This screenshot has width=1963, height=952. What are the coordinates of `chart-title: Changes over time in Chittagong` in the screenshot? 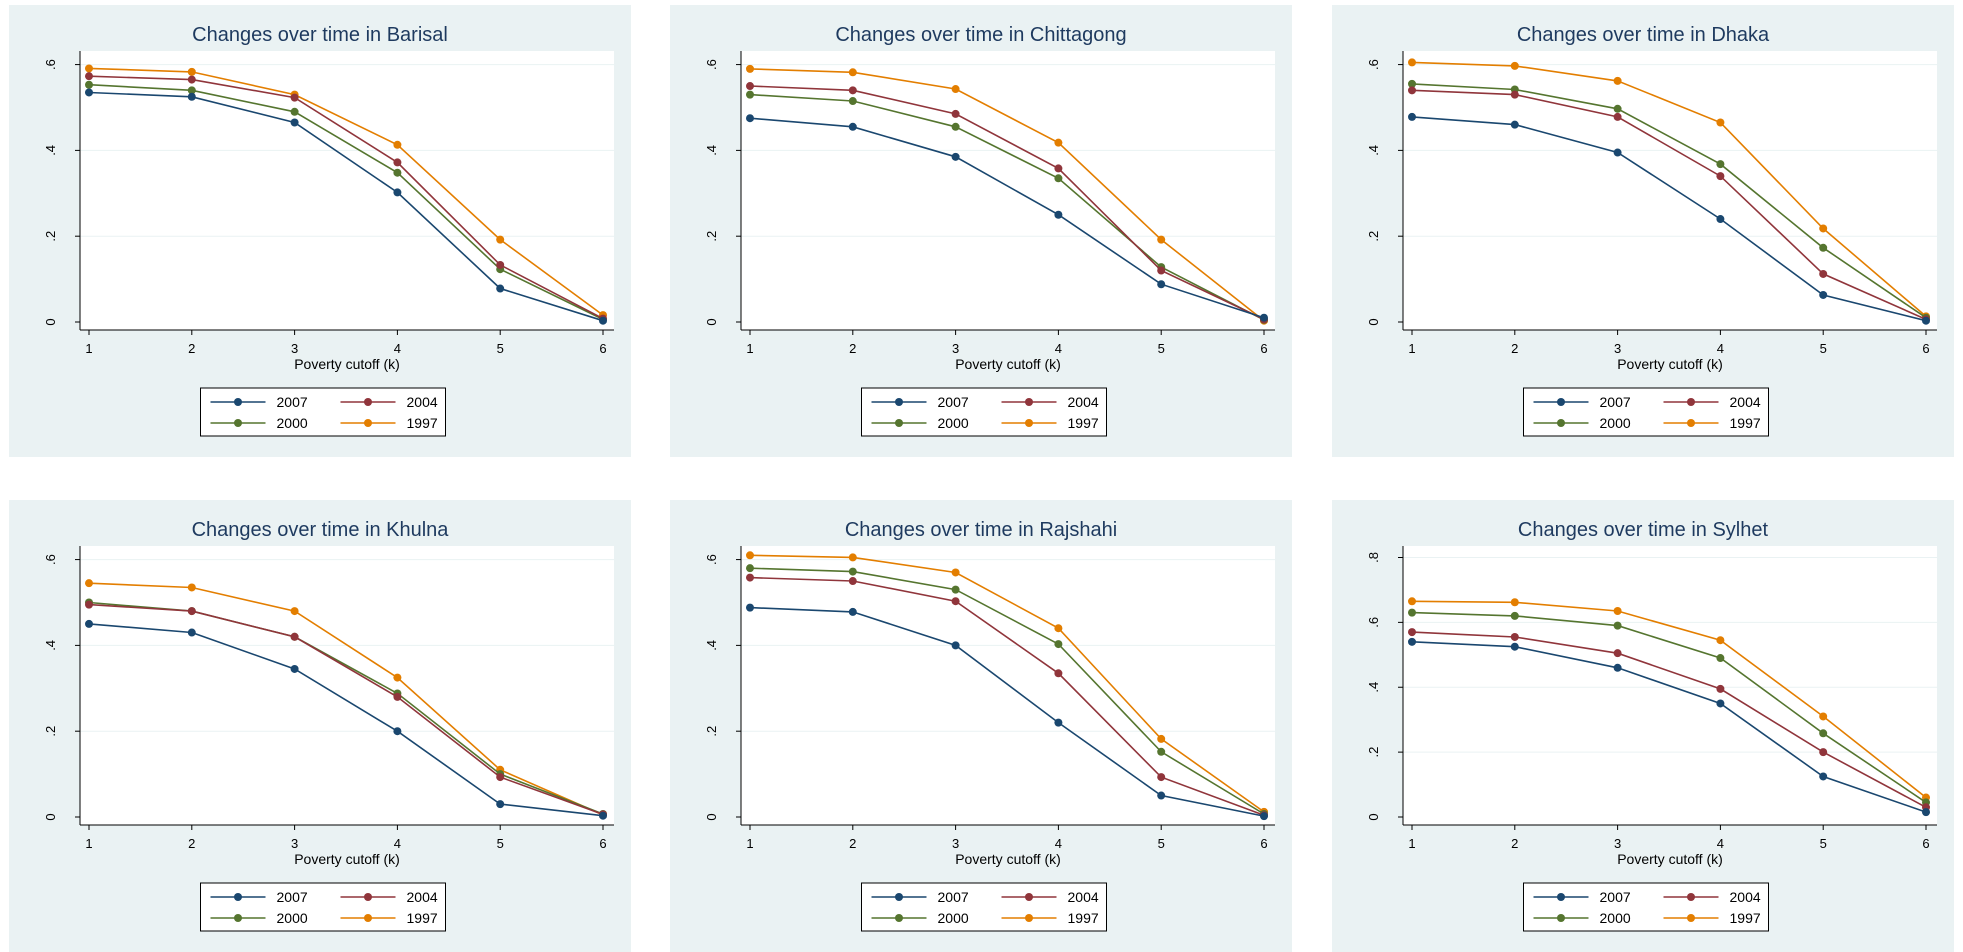 It's located at (980, 35).